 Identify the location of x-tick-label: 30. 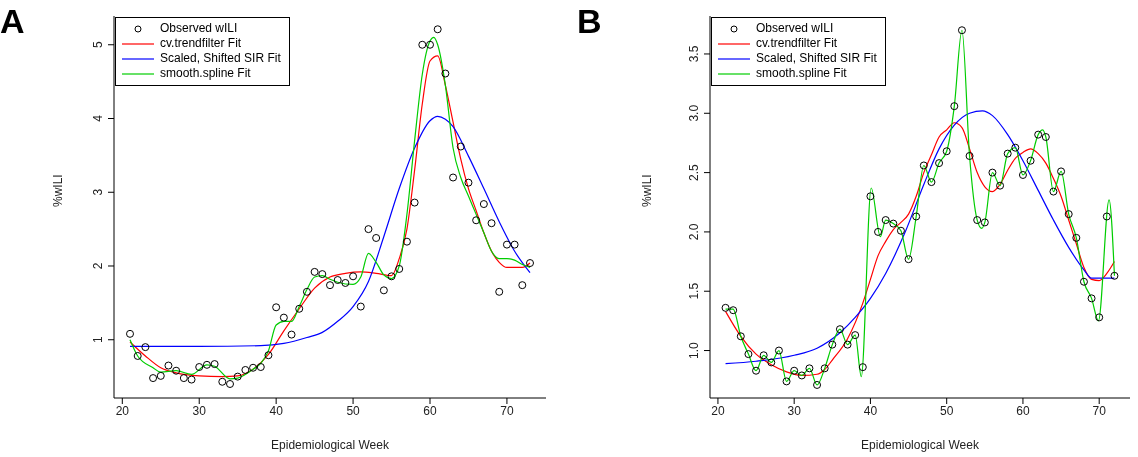
(794, 410).